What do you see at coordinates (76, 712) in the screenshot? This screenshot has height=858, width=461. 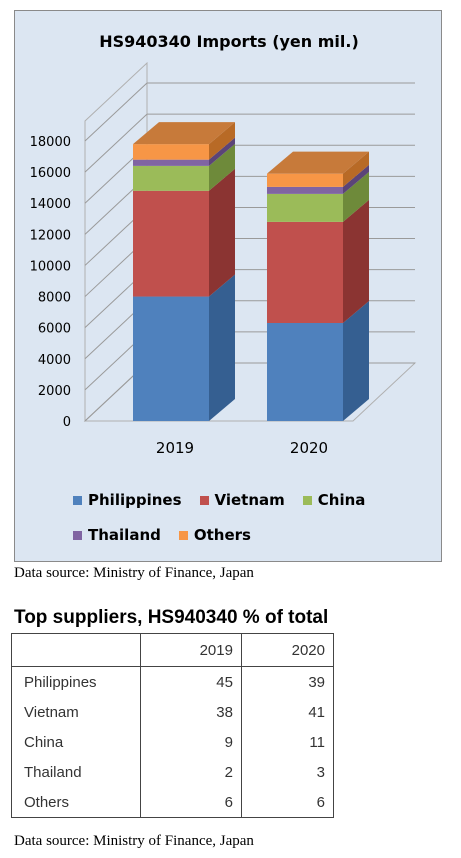 I see `supplier-name-cell: Vietnam` at bounding box center [76, 712].